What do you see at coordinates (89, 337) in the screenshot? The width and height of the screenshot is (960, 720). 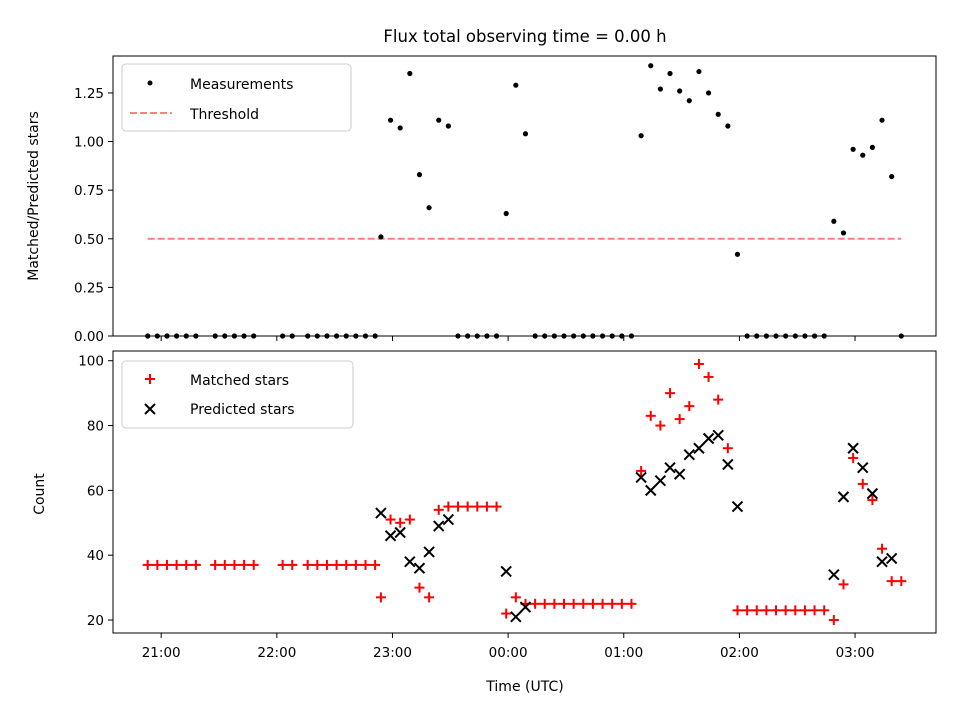 I see `y-tick-label: 0.00` at bounding box center [89, 337].